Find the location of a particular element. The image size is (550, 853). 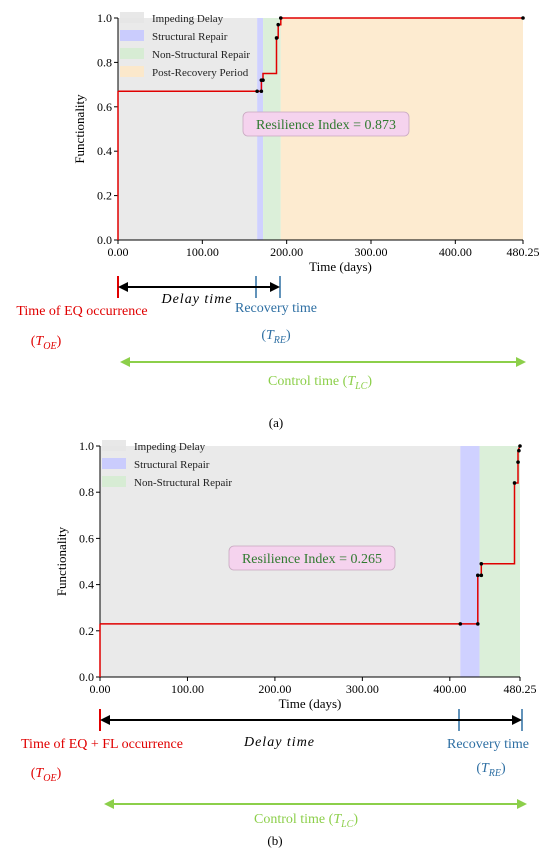

panel-caption: (a) is located at coordinates (276, 422).